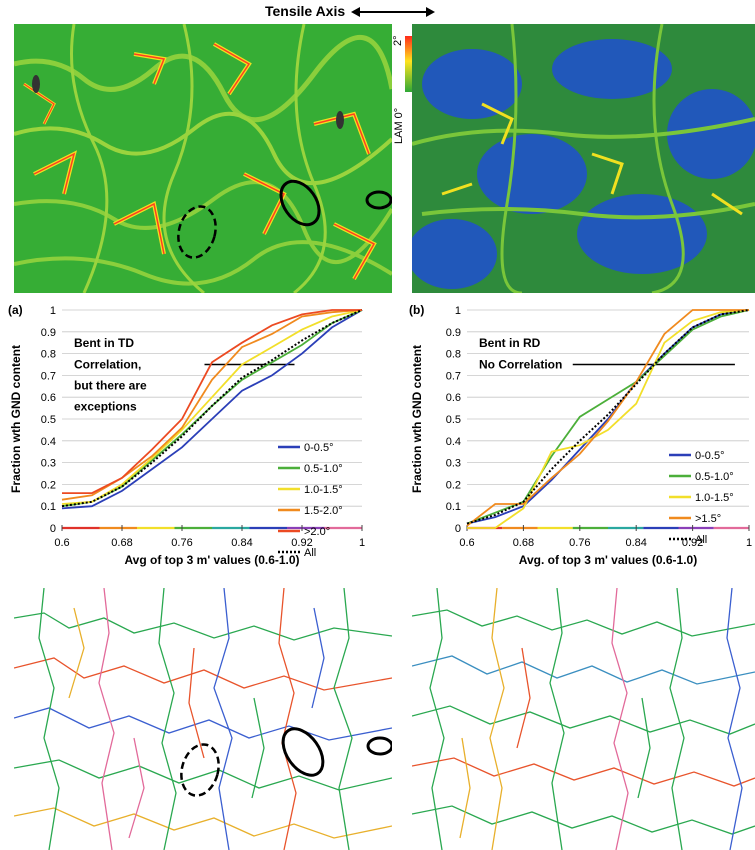  I want to click on colorbar-max-label: 2°, so click(398, 40).